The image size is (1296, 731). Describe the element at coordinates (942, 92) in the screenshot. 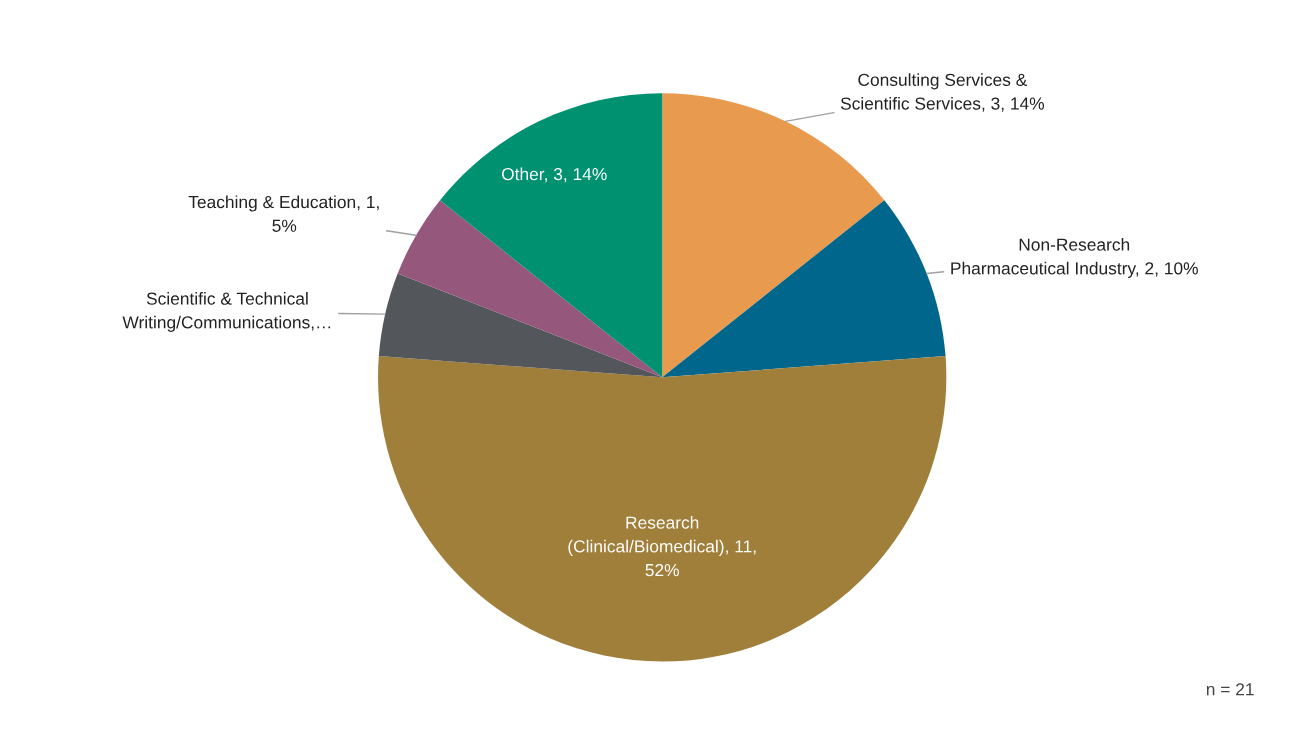

I see `slice-label: Consulting Services & Scientific Services, 3, 14%` at that location.